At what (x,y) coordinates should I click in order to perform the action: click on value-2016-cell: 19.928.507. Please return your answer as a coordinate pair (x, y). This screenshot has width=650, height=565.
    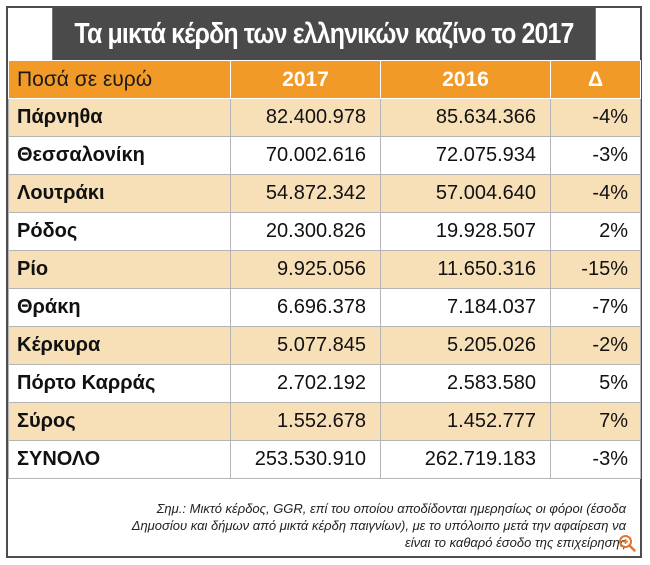
    Looking at the image, I should click on (465, 231).